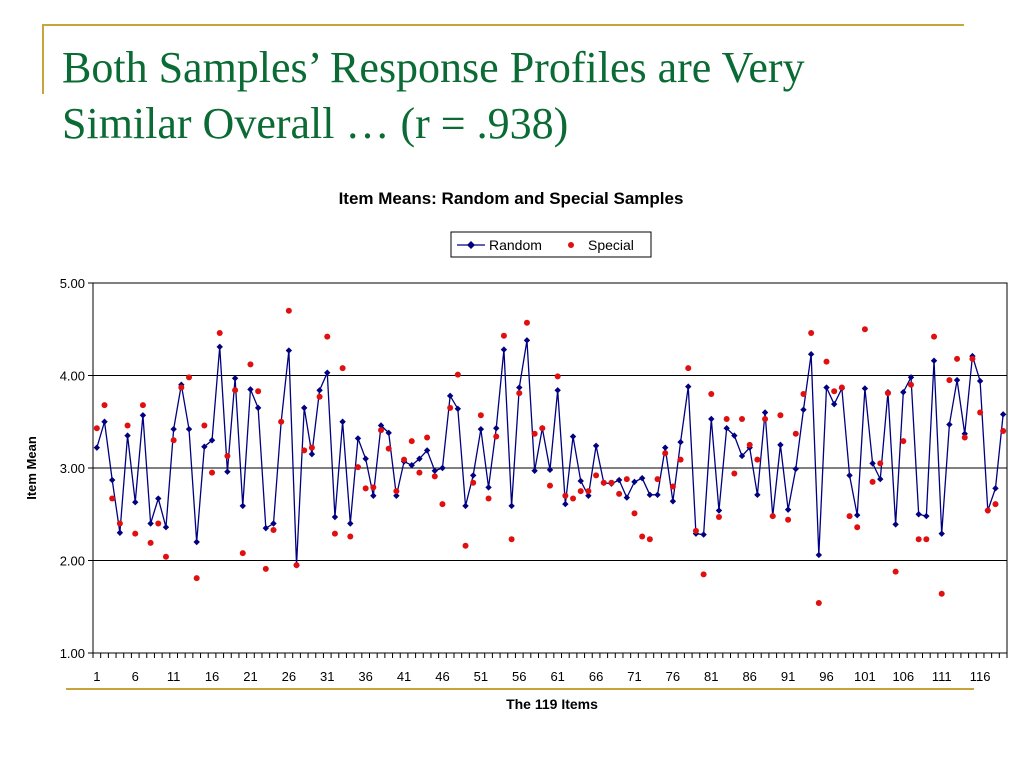 The width and height of the screenshot is (1024, 768). I want to click on x-tick-label: 41, so click(404, 676).